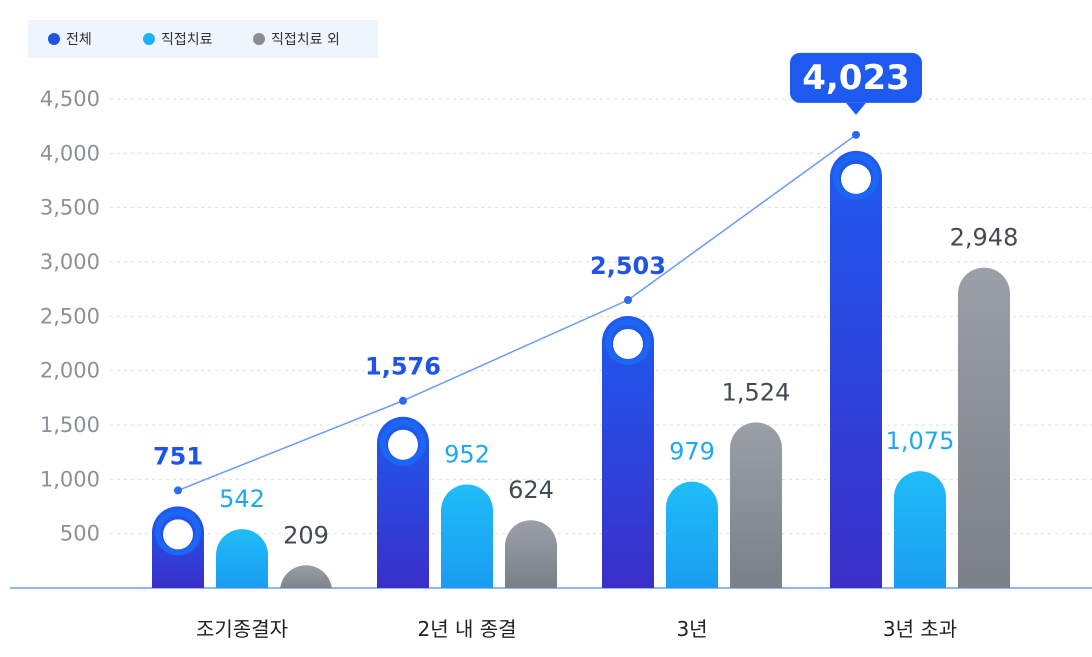 This screenshot has height=657, width=1092. Describe the element at coordinates (856, 108) in the screenshot. I see `callout-pointer` at that location.